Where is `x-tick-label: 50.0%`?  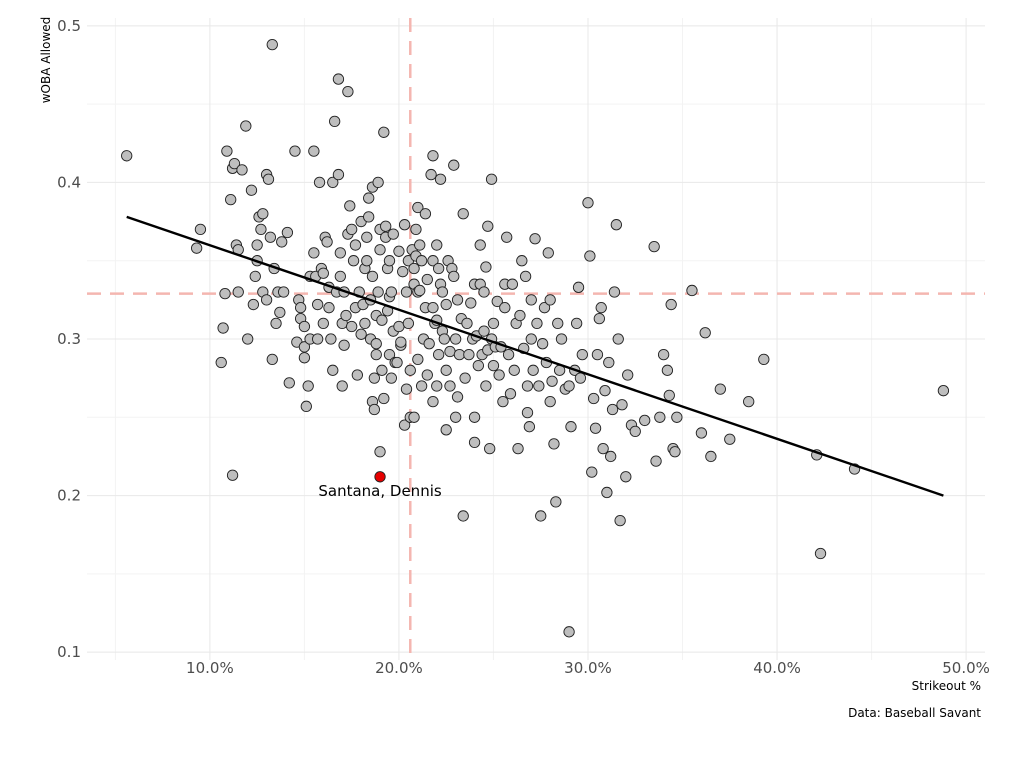 x-tick-label: 50.0% is located at coordinates (966, 668).